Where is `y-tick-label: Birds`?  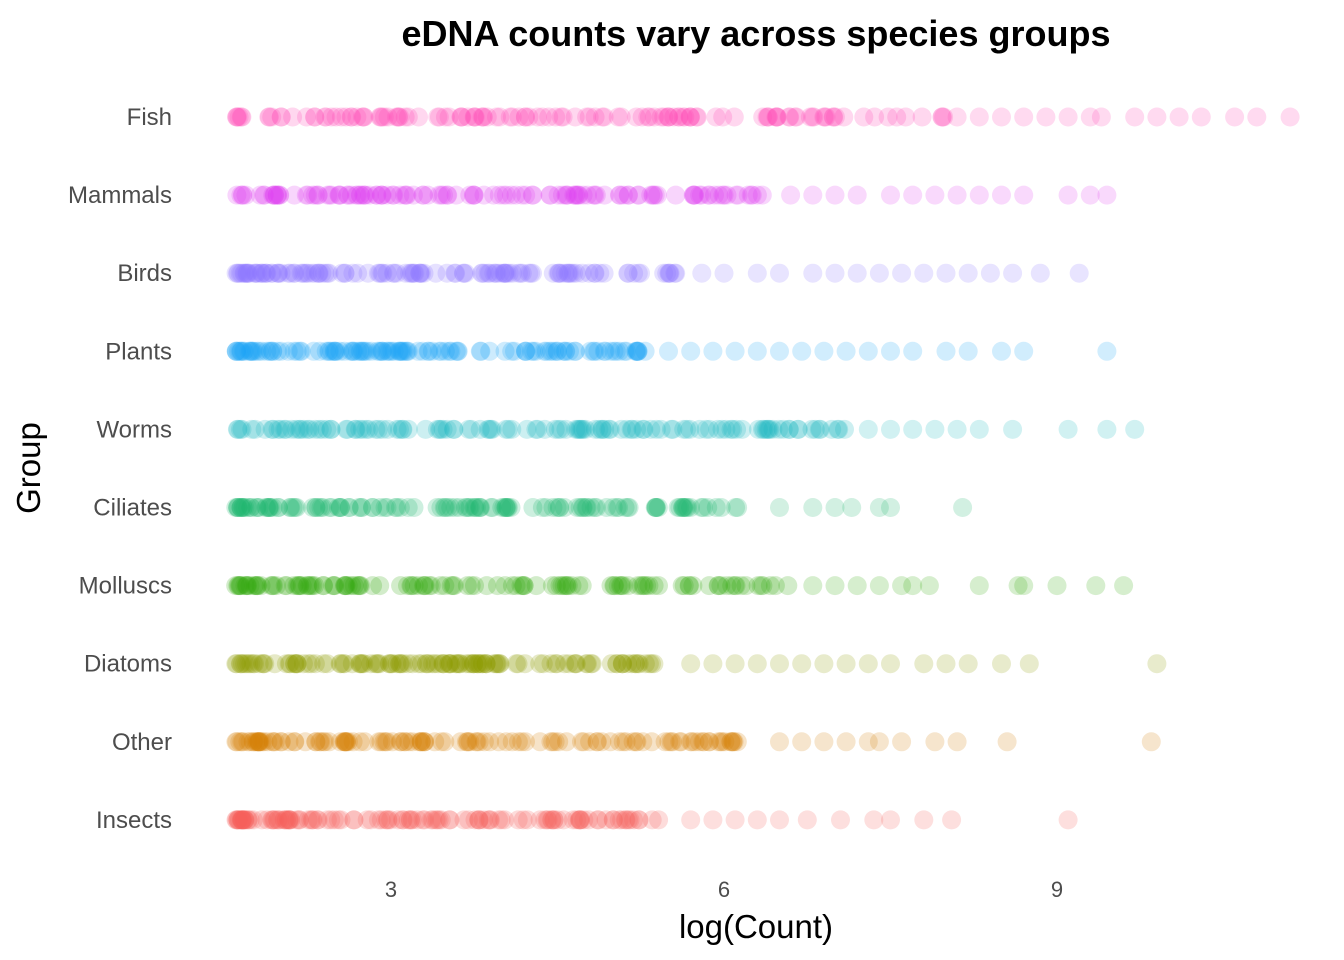 y-tick-label: Birds is located at coordinates (144, 273).